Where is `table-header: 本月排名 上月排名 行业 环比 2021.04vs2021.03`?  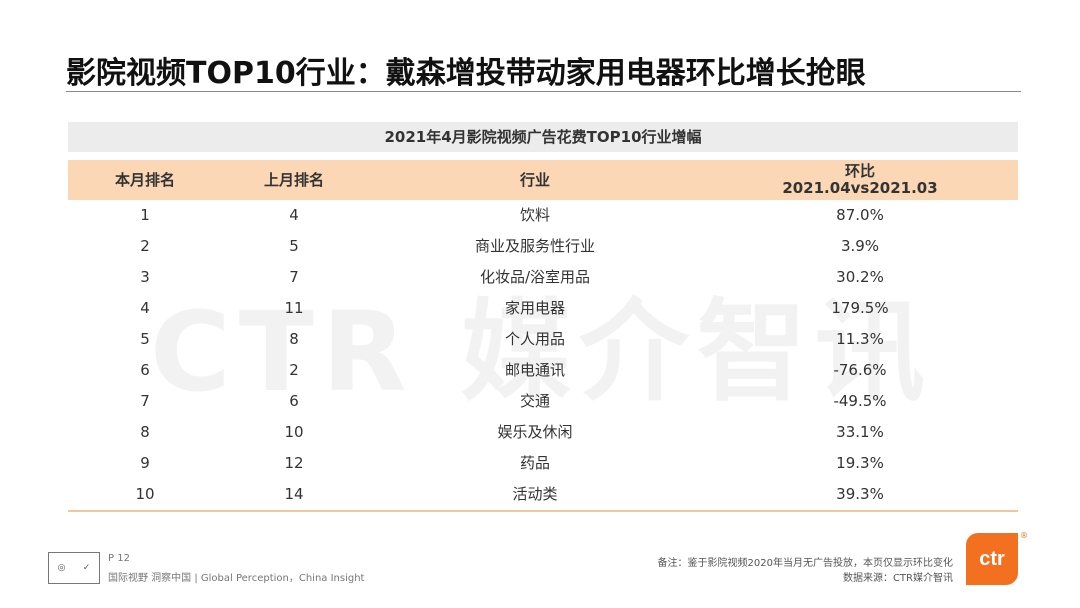 table-header: 本月排名 上月排名 行业 环比 2021.04vs2021.03 is located at coordinates (543, 180).